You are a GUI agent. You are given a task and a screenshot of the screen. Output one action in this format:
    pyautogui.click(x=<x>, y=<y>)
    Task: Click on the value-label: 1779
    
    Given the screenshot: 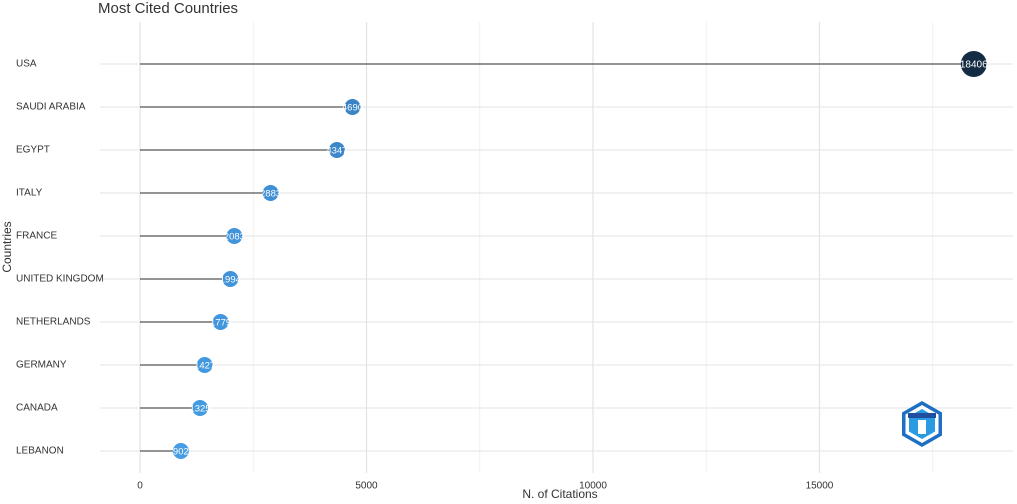 What is the action you would take?
    pyautogui.click(x=220, y=323)
    